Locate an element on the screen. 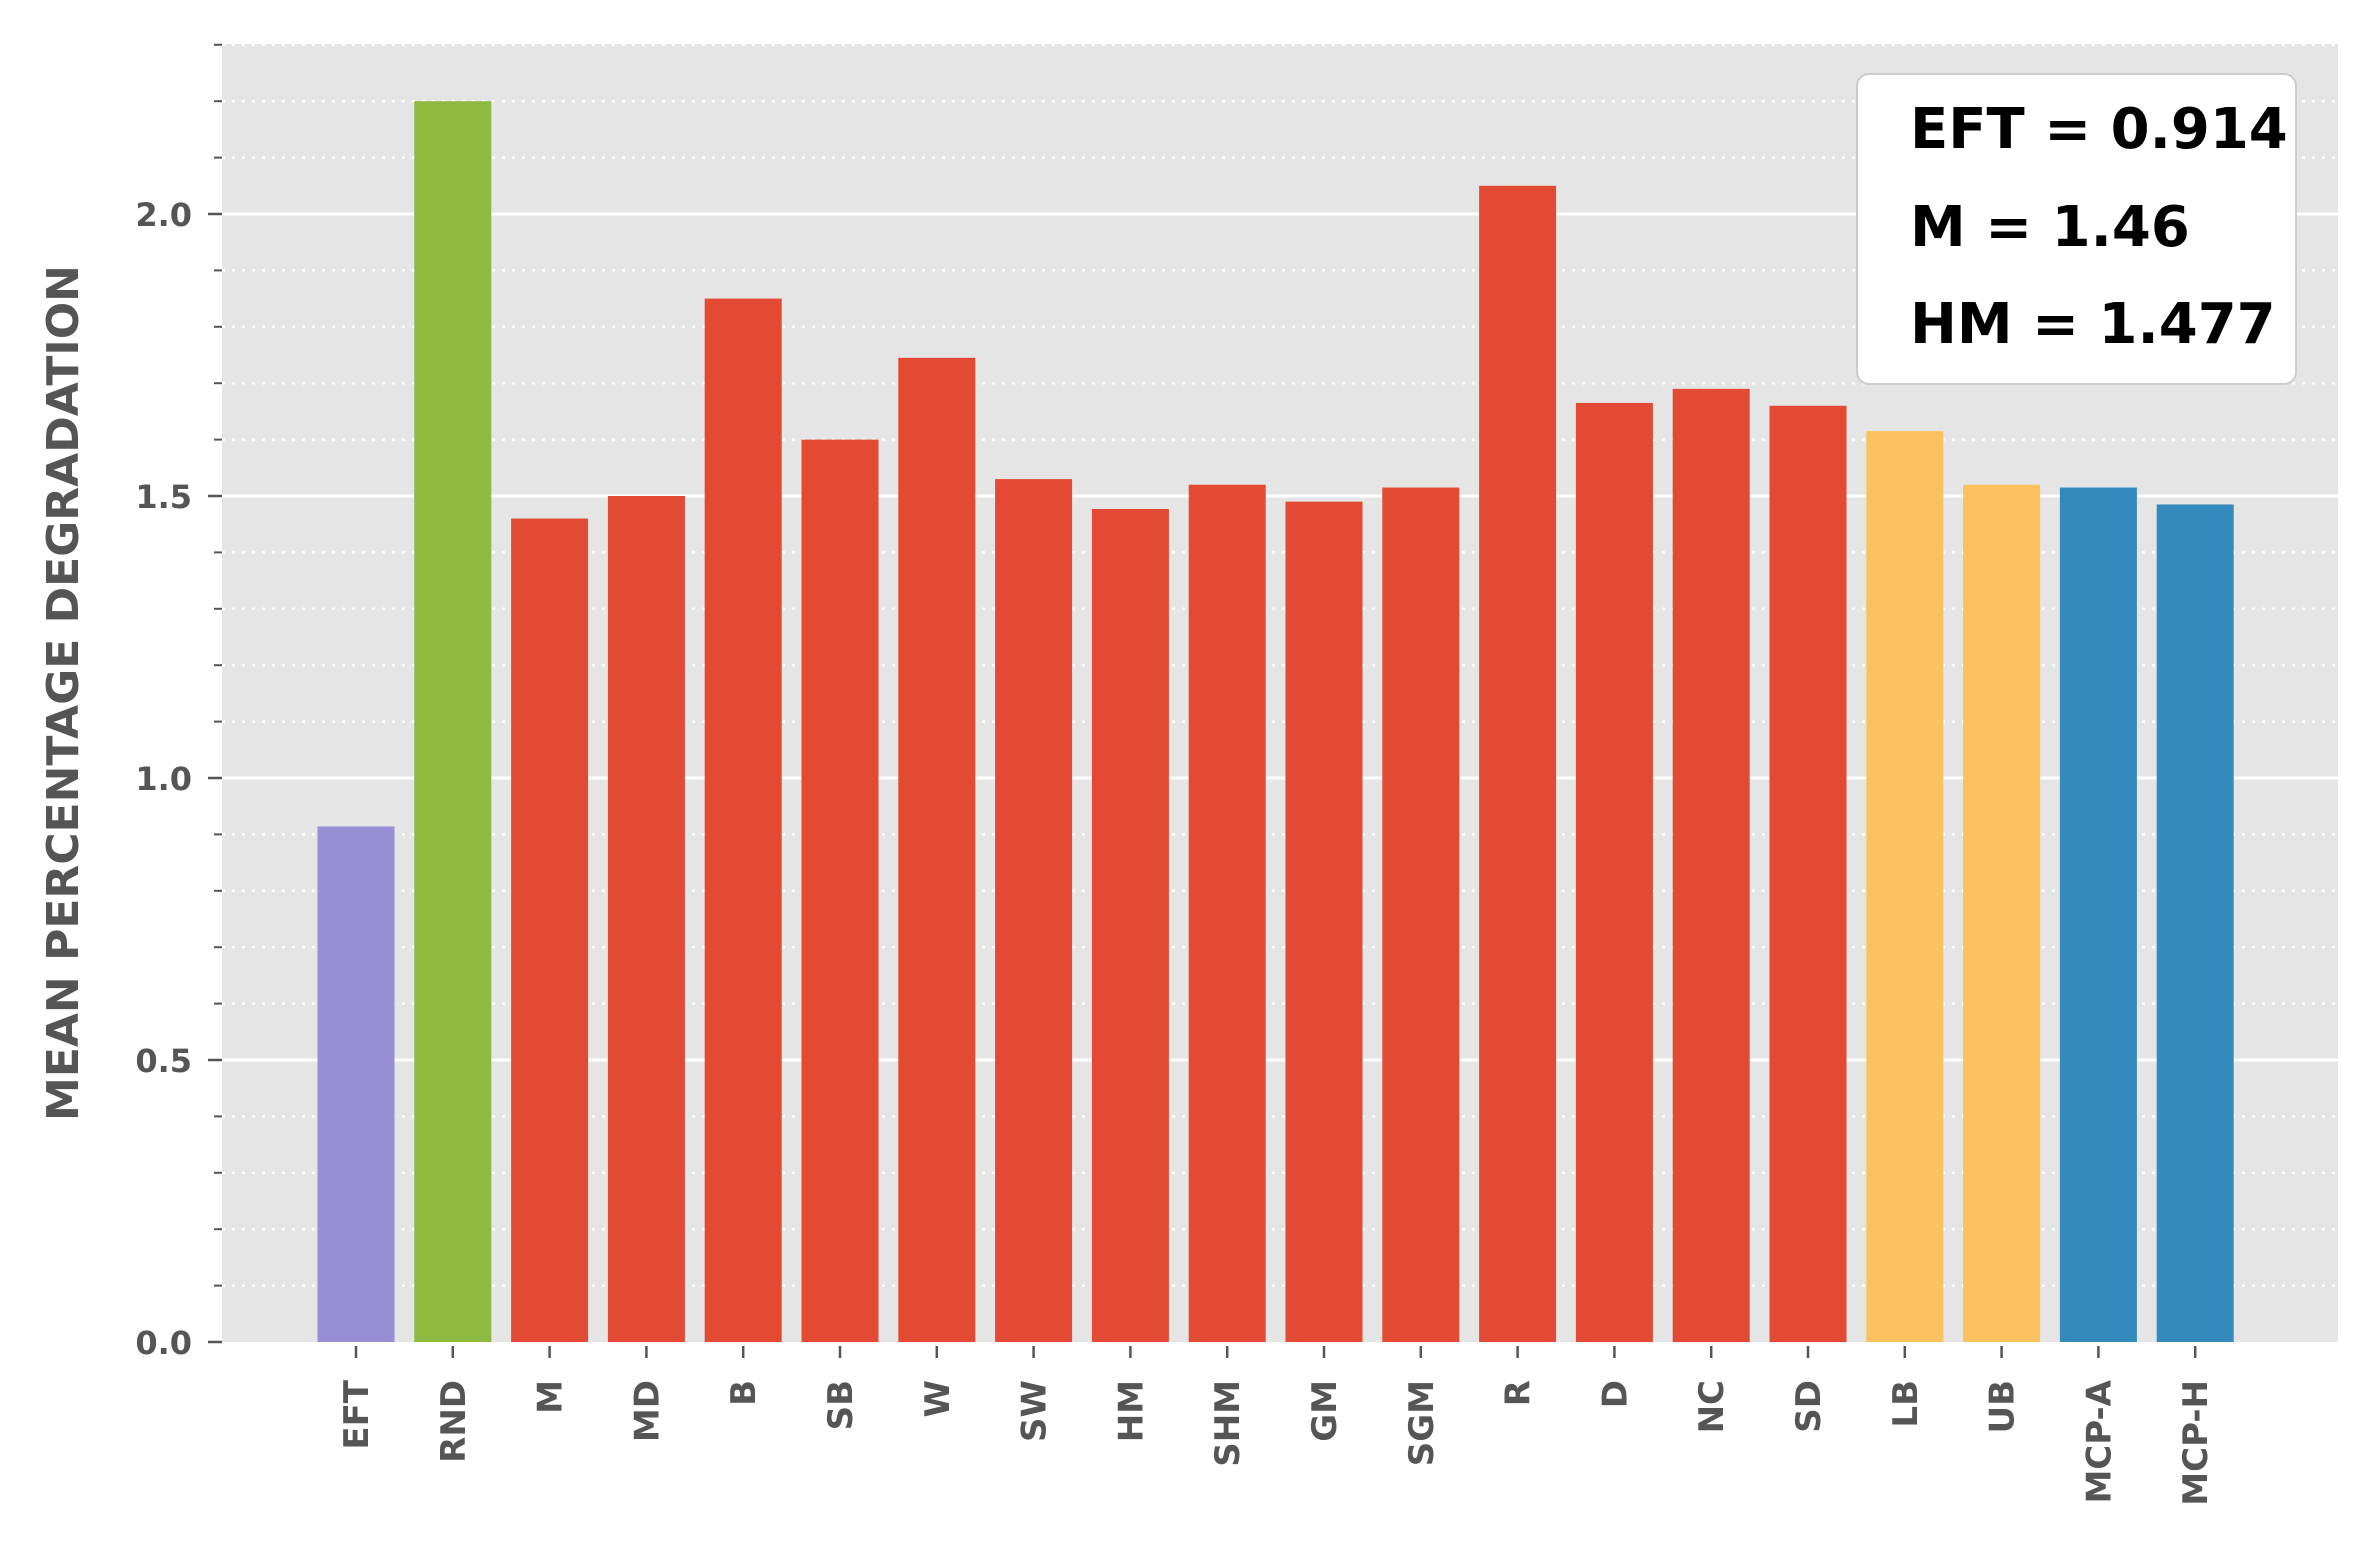 The height and width of the screenshot is (1560, 2360). y-tick-label: 2.0 is located at coordinates (163, 215).